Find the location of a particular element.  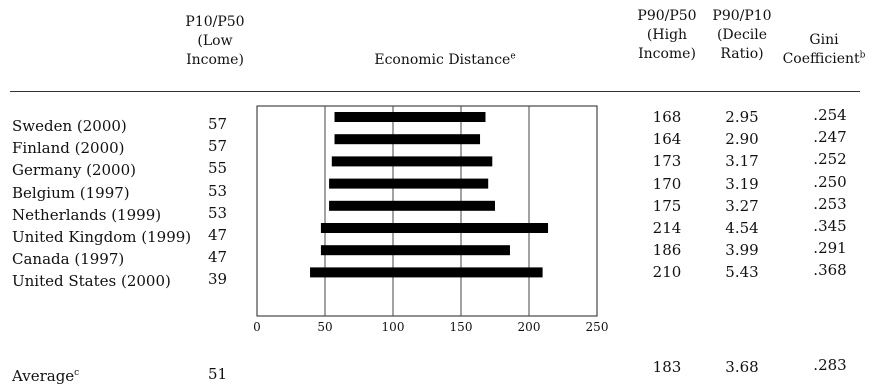

bar-canada-1997 is located at coordinates (415, 250).